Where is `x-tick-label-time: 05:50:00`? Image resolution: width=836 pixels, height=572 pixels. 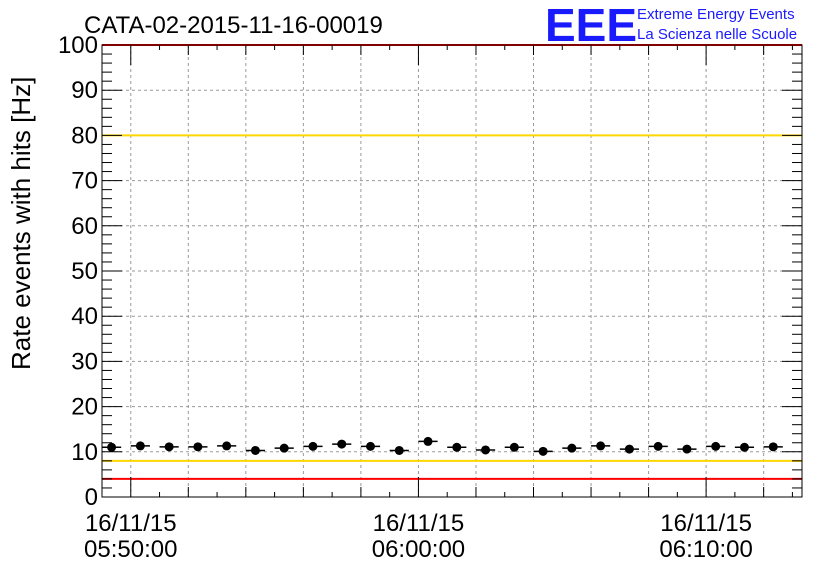
x-tick-label-time: 05:50:00 is located at coordinates (130, 549).